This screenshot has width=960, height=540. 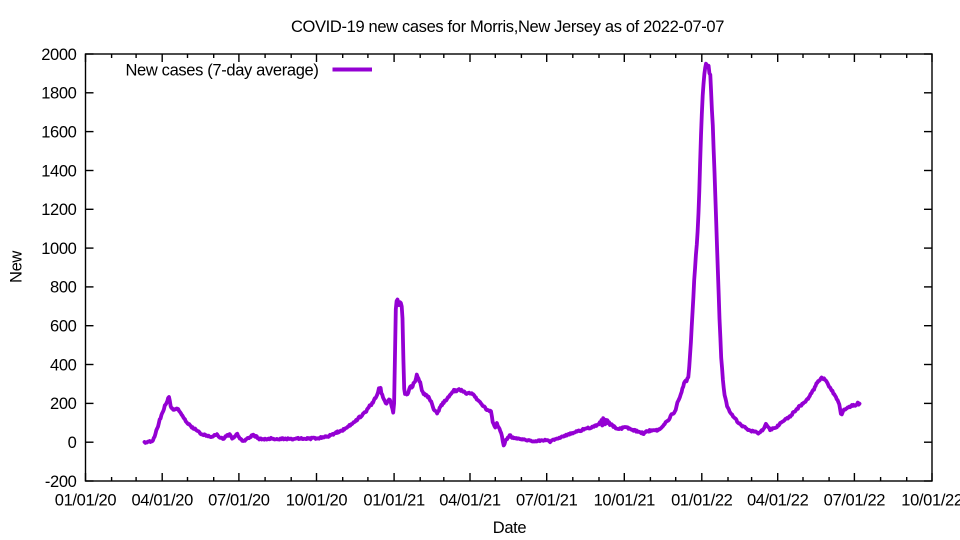 I want to click on svg-text: -200, so click(x=61, y=482).